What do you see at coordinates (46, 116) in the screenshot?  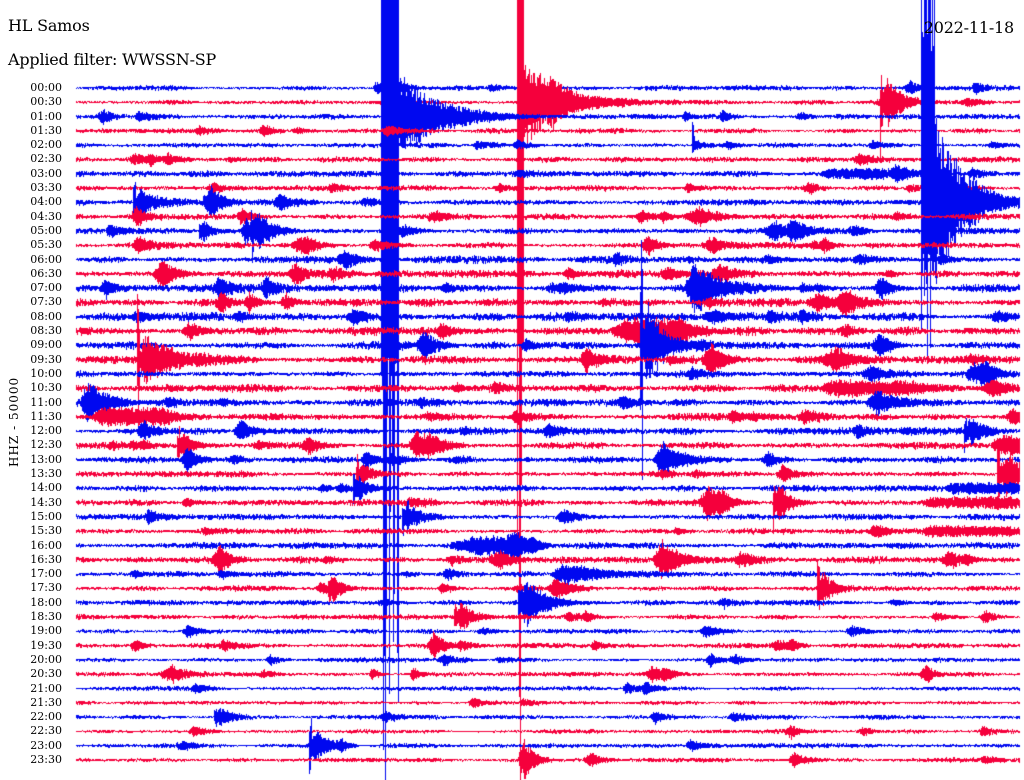 I see `trace-time-label: 01:00` at bounding box center [46, 116].